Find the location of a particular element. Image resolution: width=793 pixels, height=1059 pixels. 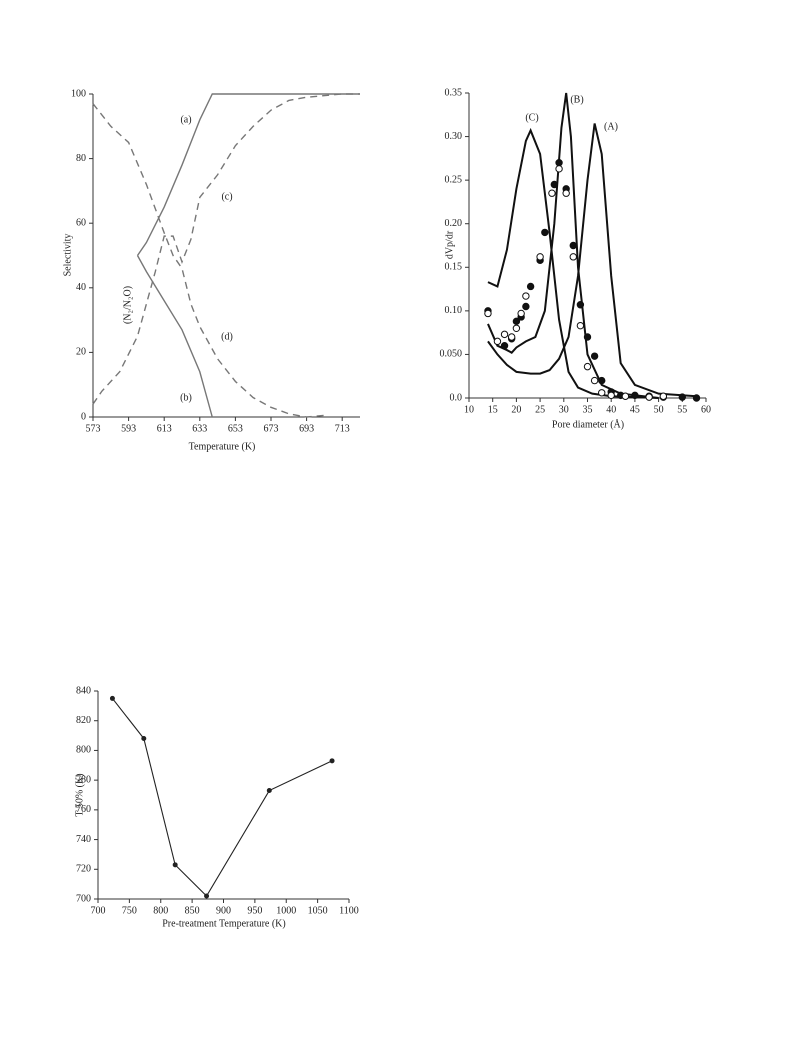

y-tick-label: 0.35 is located at coordinates (454, 92).